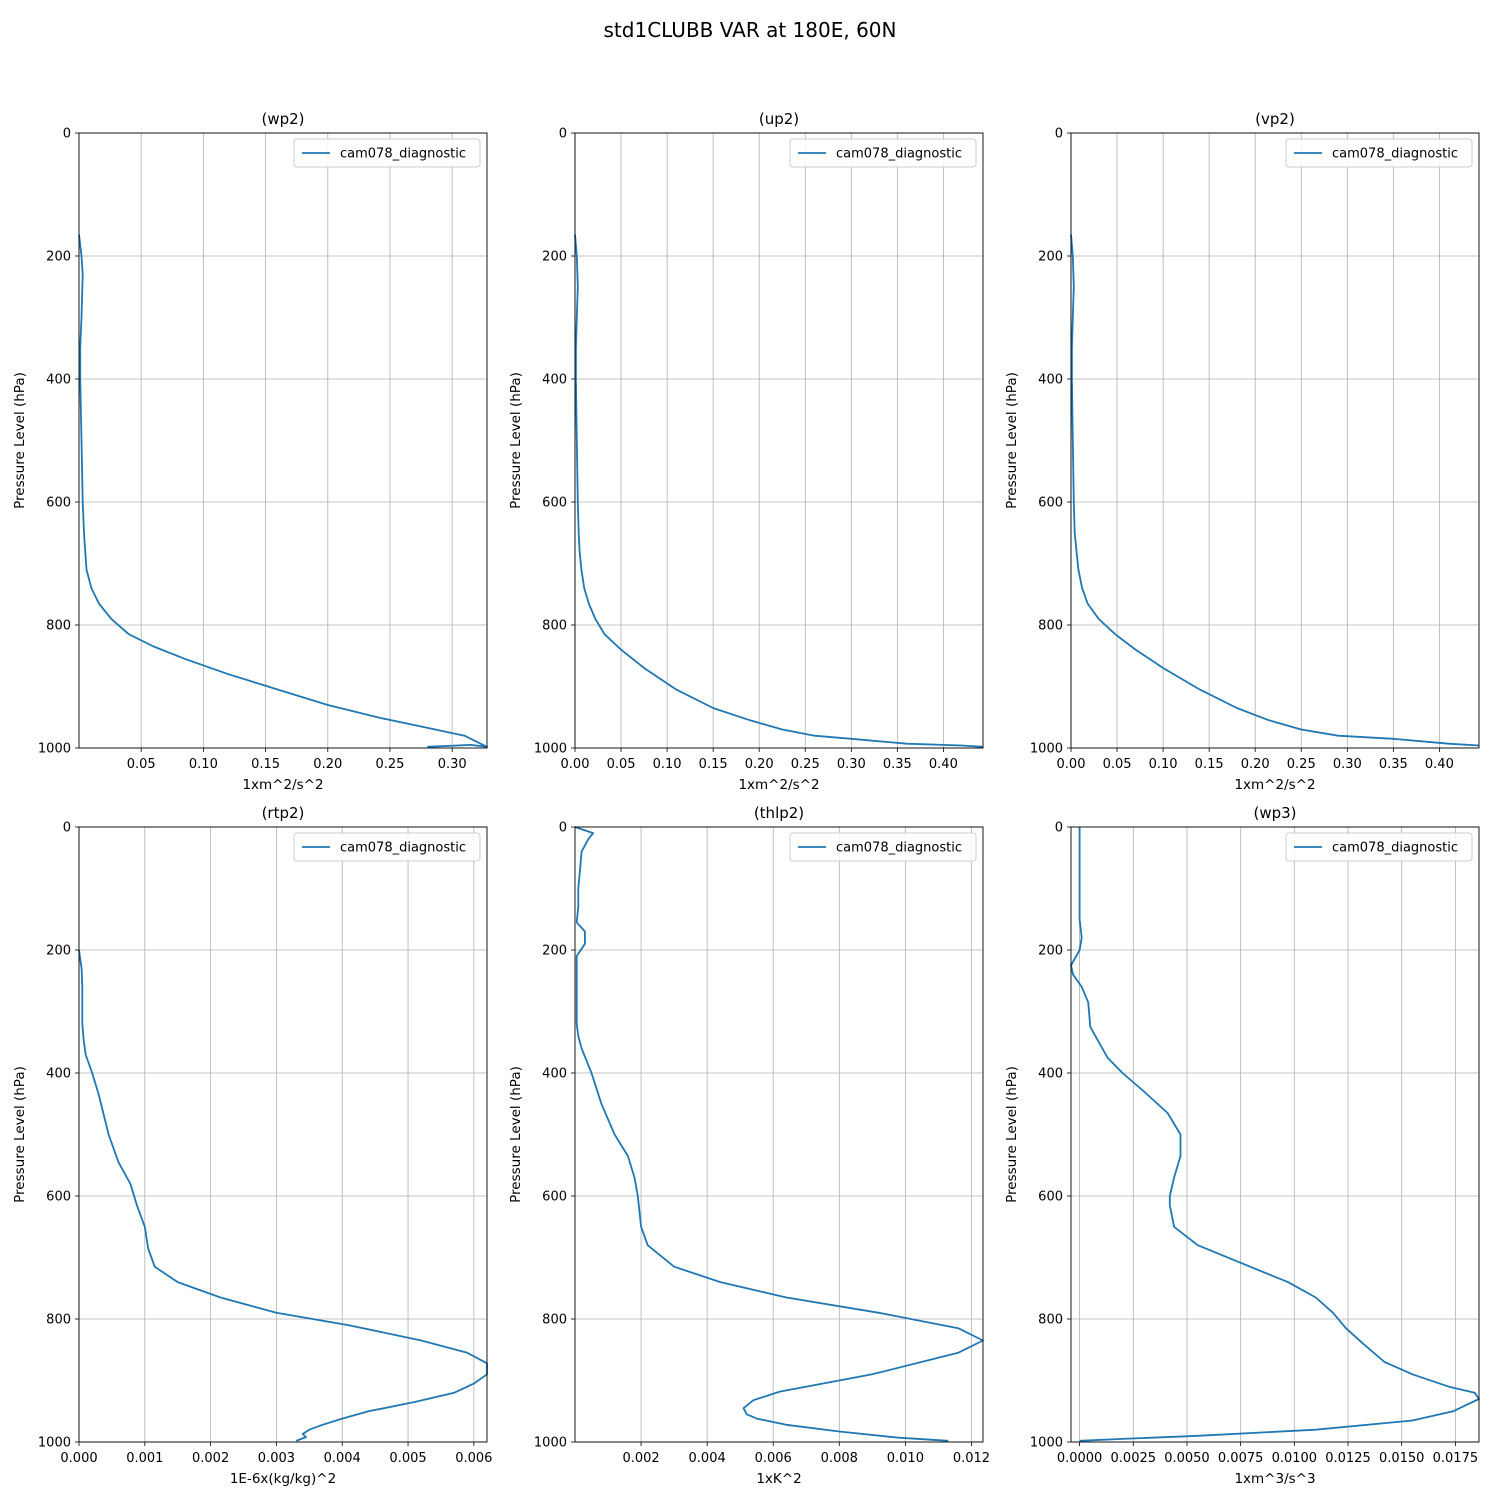  Describe the element at coordinates (750, 30) in the screenshot. I see `figure-title: std1CLUBB VAR at 180E, 60N` at that location.